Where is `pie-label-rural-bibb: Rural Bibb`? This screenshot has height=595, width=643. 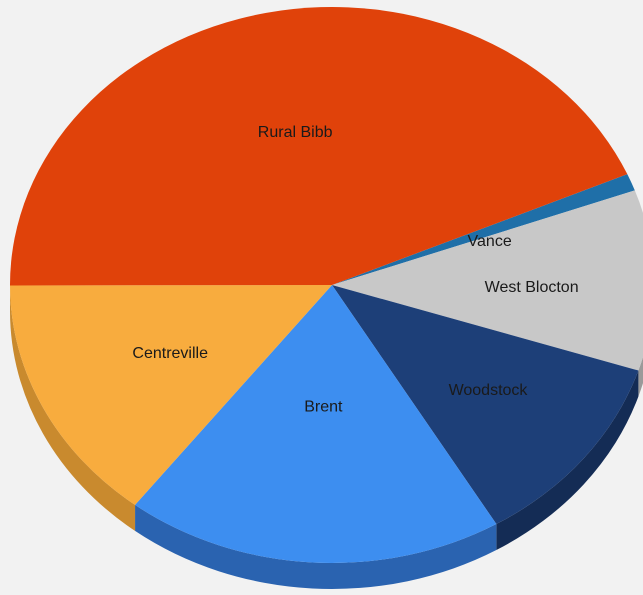
pie-label-rural-bibb: Rural Bibb is located at coordinates (295, 132).